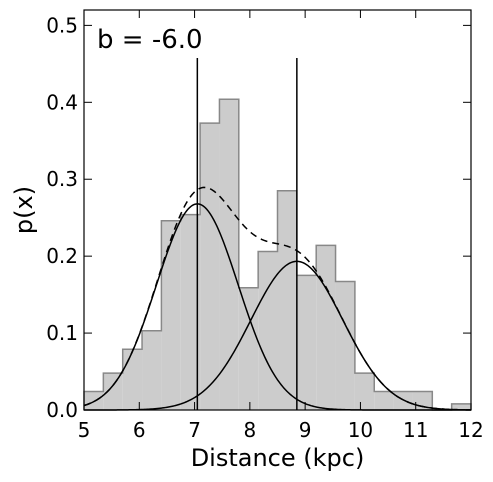 This screenshot has height=482, width=493. I want to click on y-tick-label: 0.1, so click(62, 333).